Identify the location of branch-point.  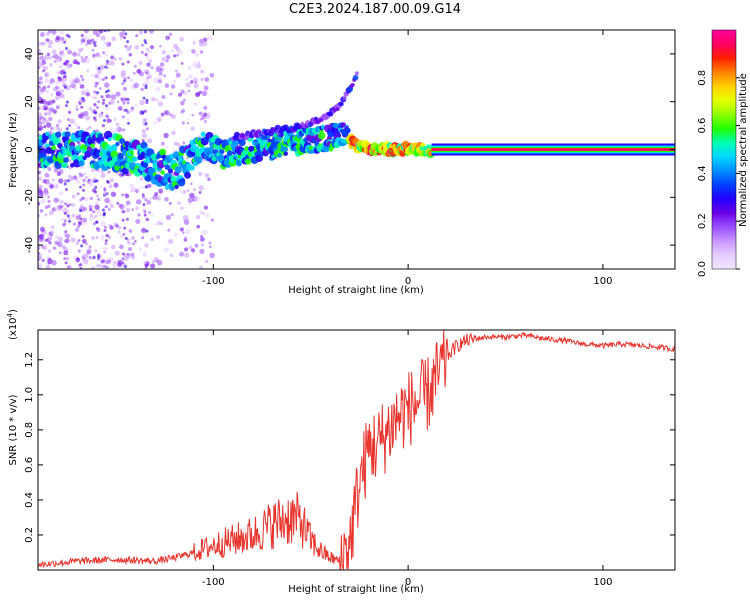
(356, 73).